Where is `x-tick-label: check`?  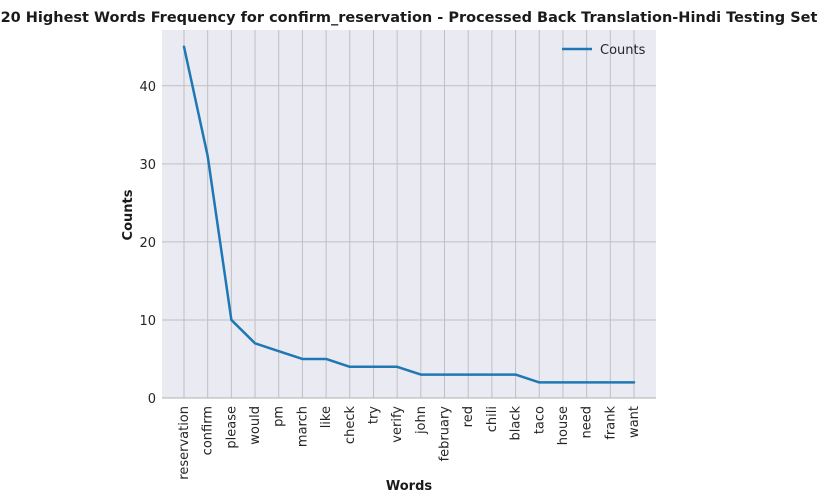
x-tick-label: check is located at coordinates (350, 425).